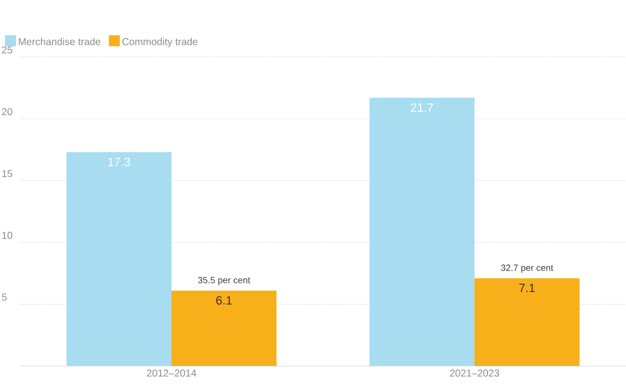 Image resolution: width=626 pixels, height=391 pixels. I want to click on y-tick-label: 5, so click(4, 297).